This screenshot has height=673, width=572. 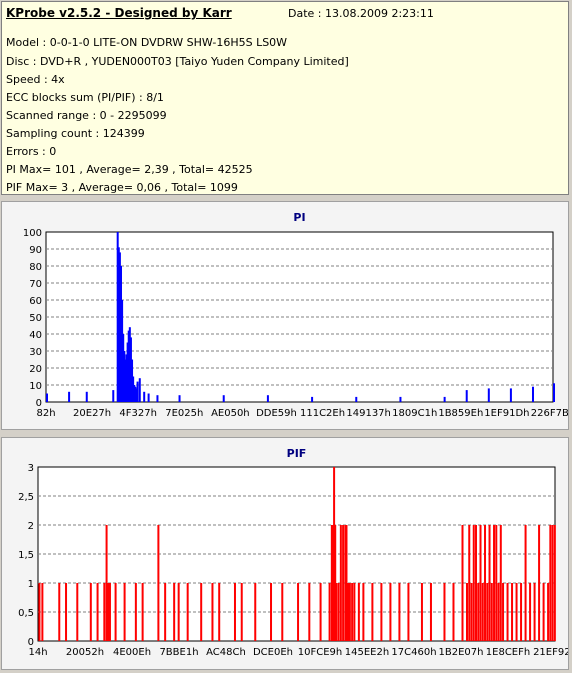 I want to click on pi-x-tick-label: 20E27h, so click(x=92, y=413).